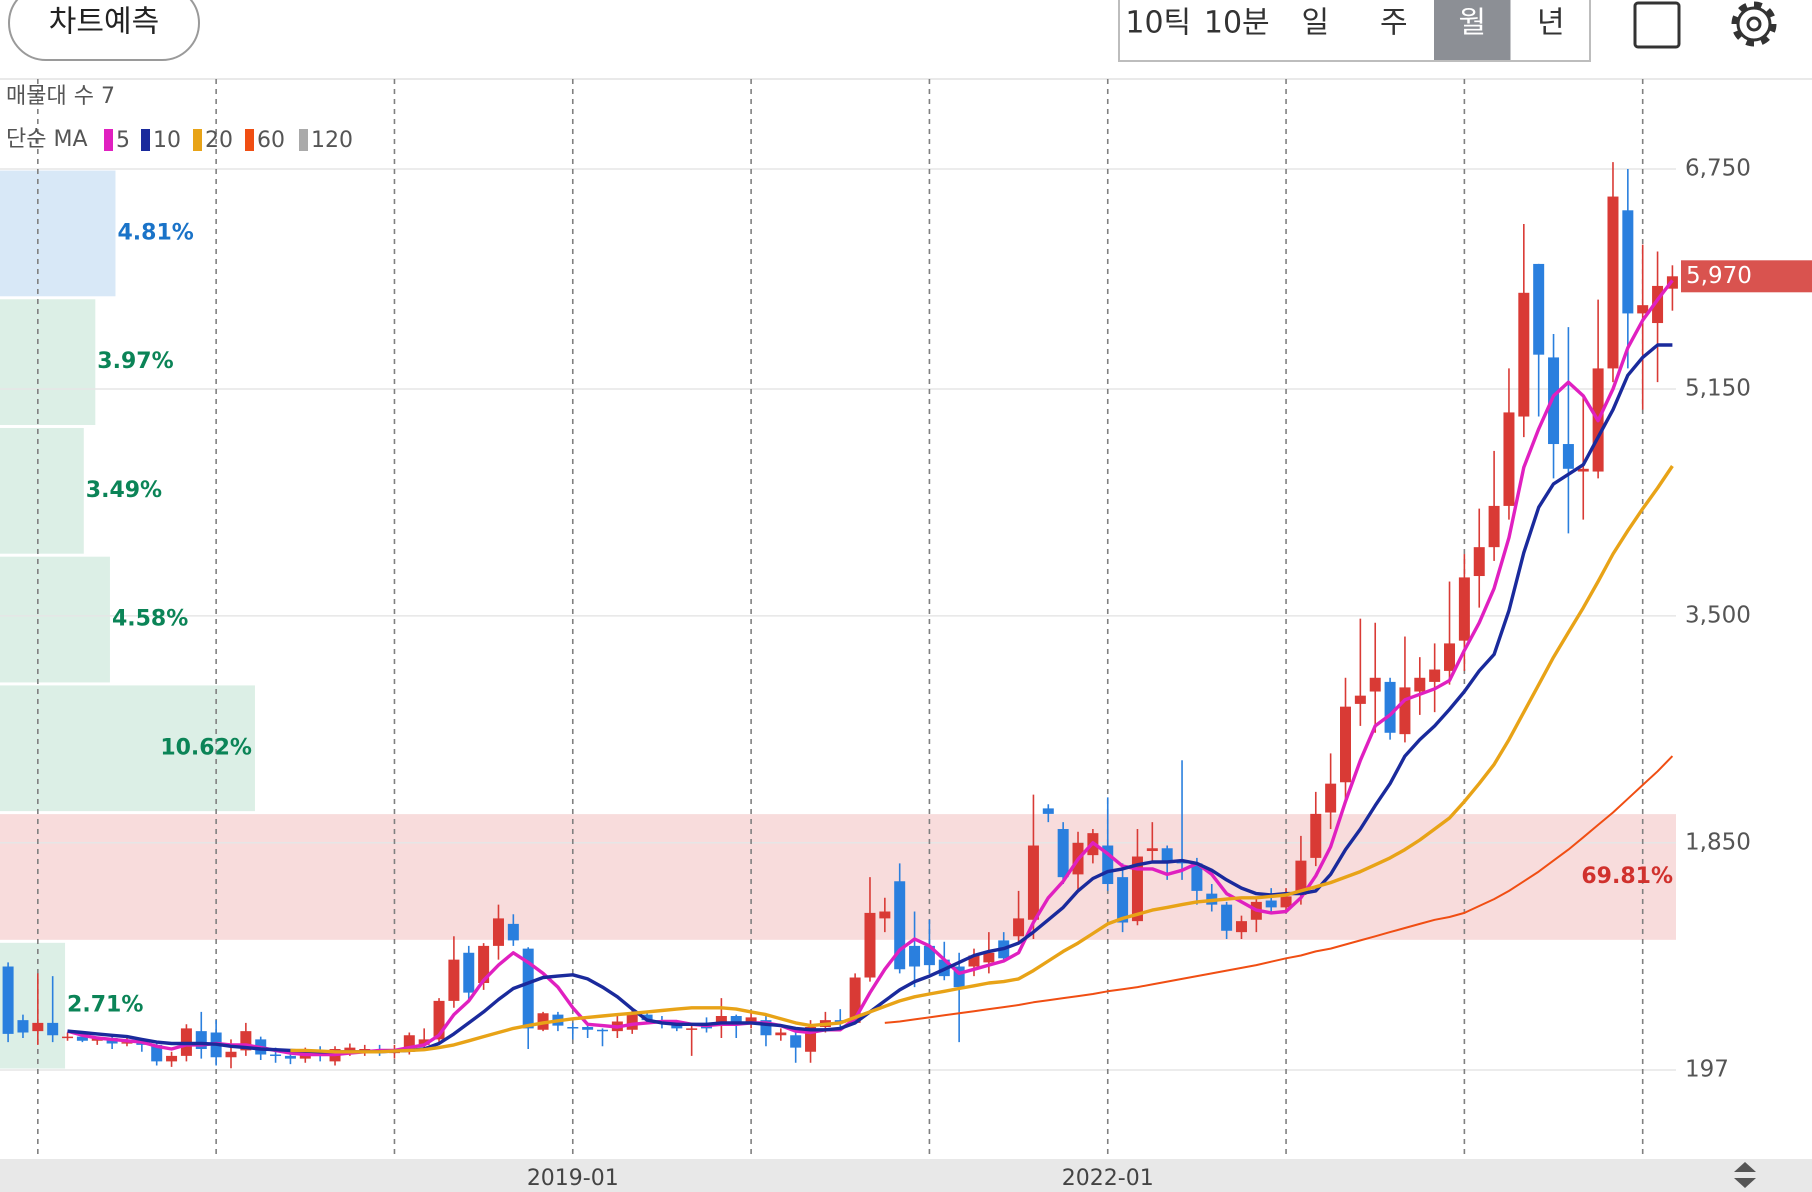 This screenshot has height=1192, width=1812. I want to click on gear-teeth, so click(1754, 24).